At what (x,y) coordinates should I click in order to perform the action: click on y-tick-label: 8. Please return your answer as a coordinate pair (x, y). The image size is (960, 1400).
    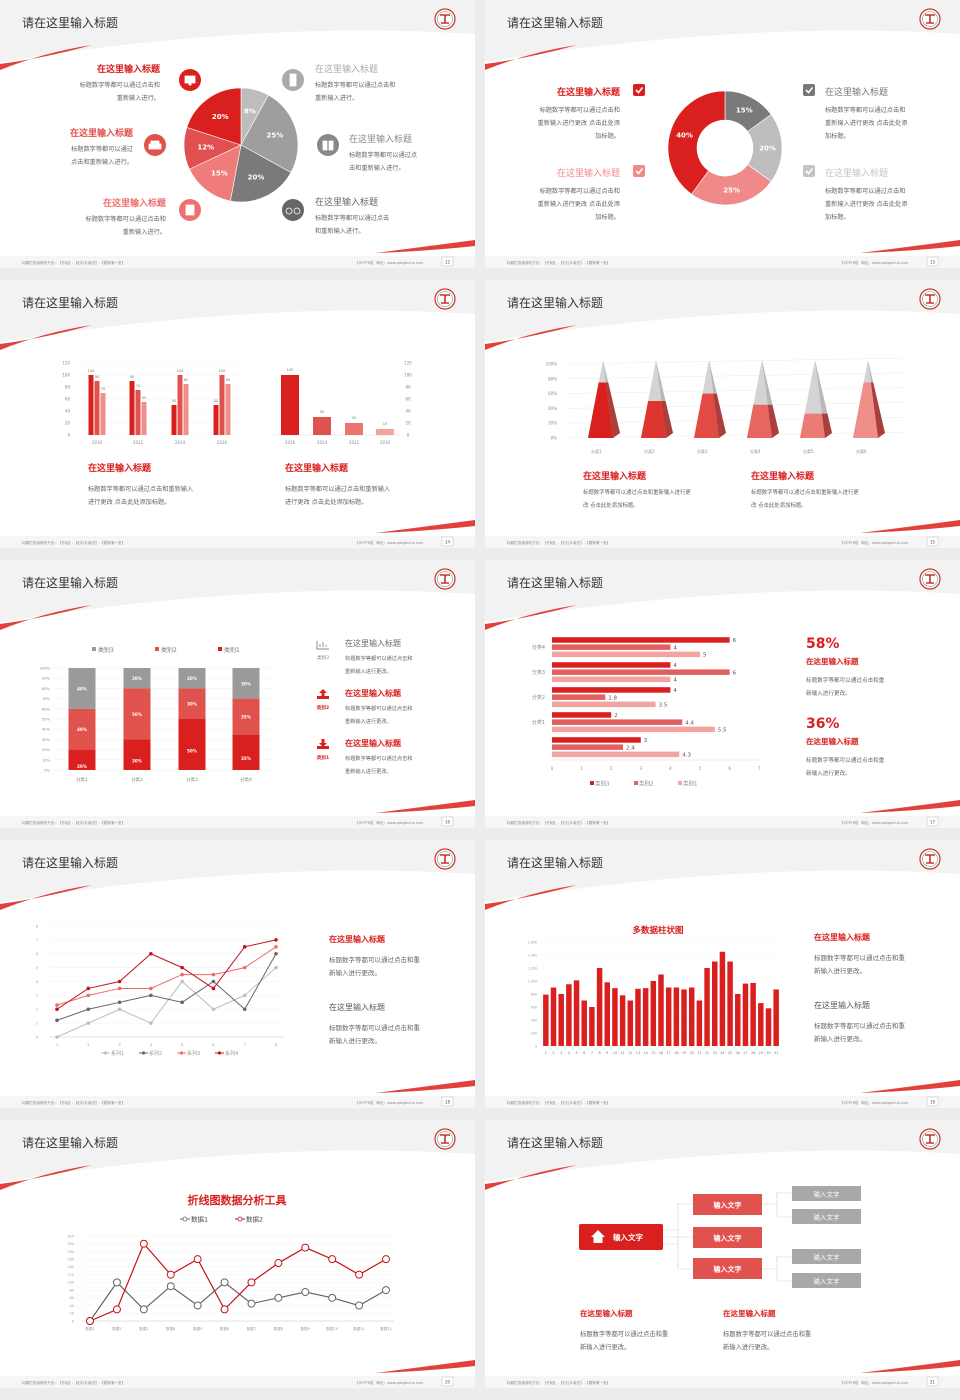
    Looking at the image, I should click on (37, 926).